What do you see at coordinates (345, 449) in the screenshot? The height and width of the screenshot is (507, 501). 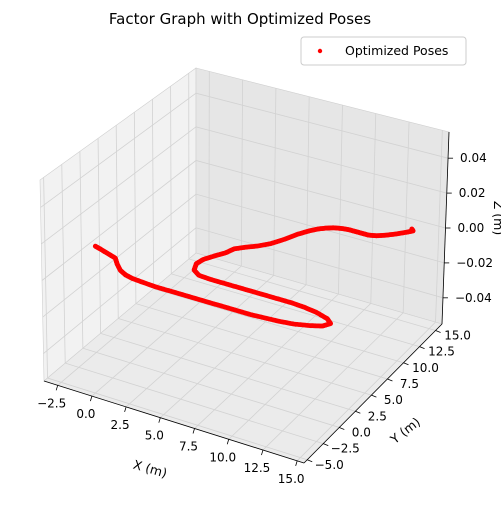 I see `y-tick-label: −2.5` at bounding box center [345, 449].